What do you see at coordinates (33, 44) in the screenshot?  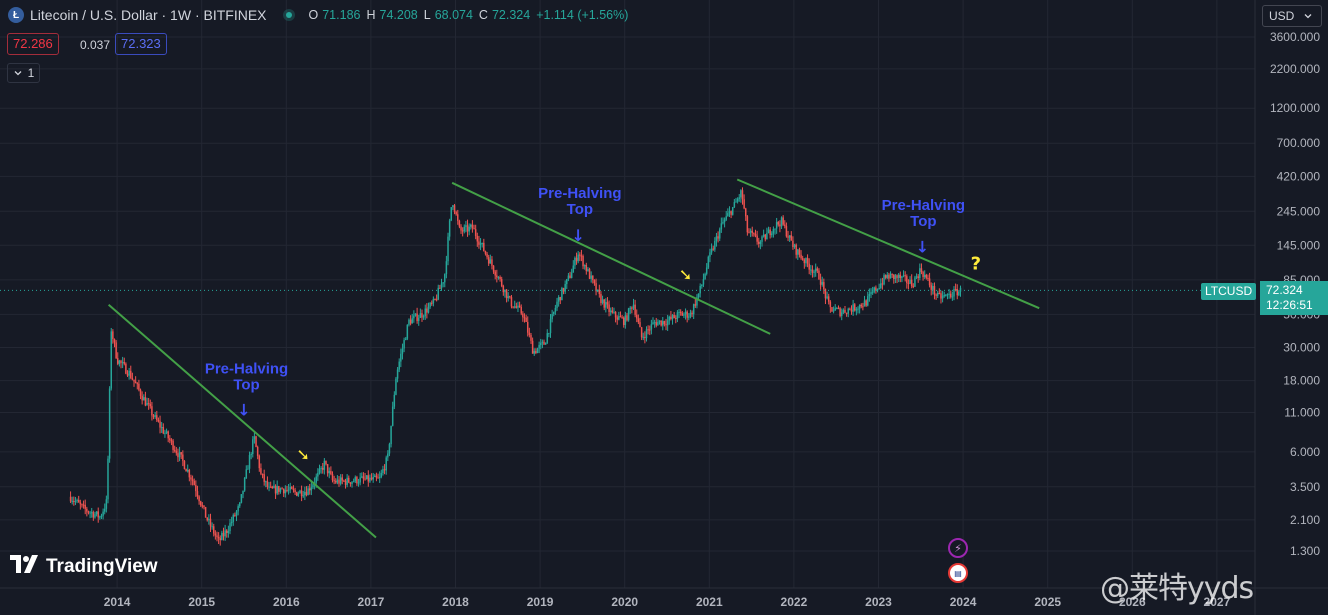 I see `sell-price-button: 72.286` at bounding box center [33, 44].